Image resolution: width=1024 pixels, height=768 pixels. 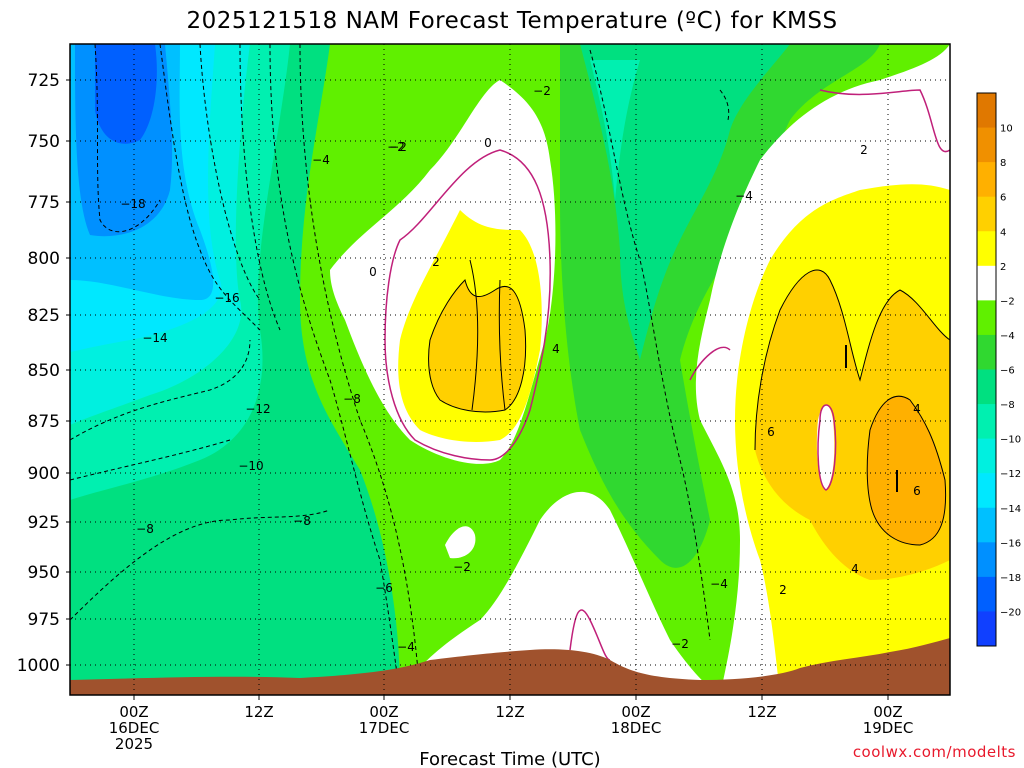 What do you see at coordinates (134, 744) in the screenshot?
I see `x-tick-label: 2025` at bounding box center [134, 744].